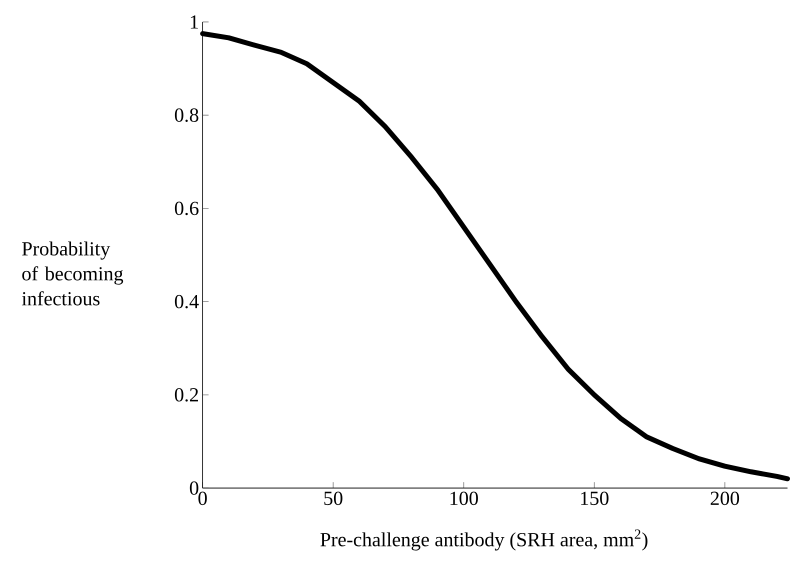  Describe the element at coordinates (484, 540) in the screenshot. I see `x-axis-title: Pre-challenge antibody (SRH area, mm$^{2}$)` at that location.